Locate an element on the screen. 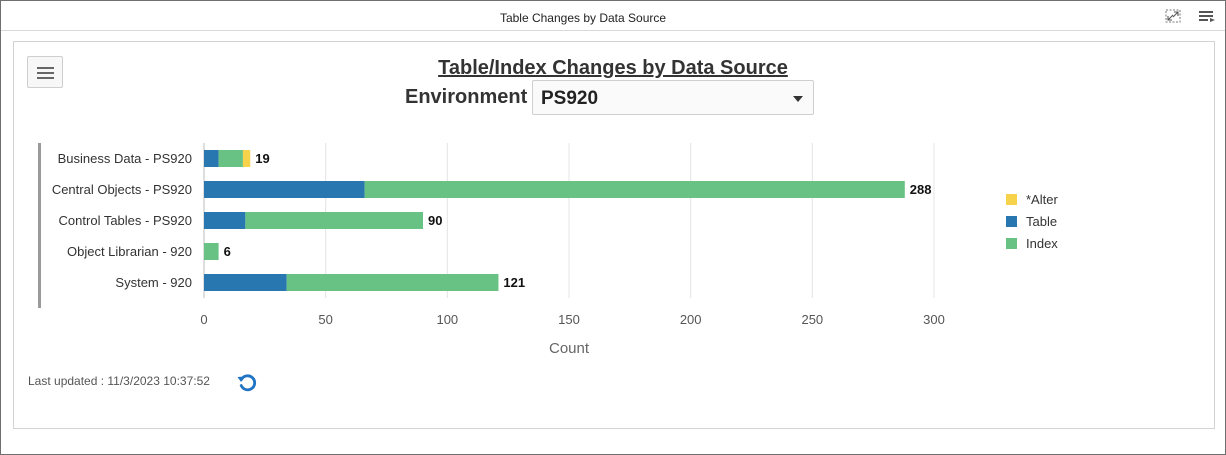 The height and width of the screenshot is (455, 1226). environment-label: Environment is located at coordinates (466, 97).